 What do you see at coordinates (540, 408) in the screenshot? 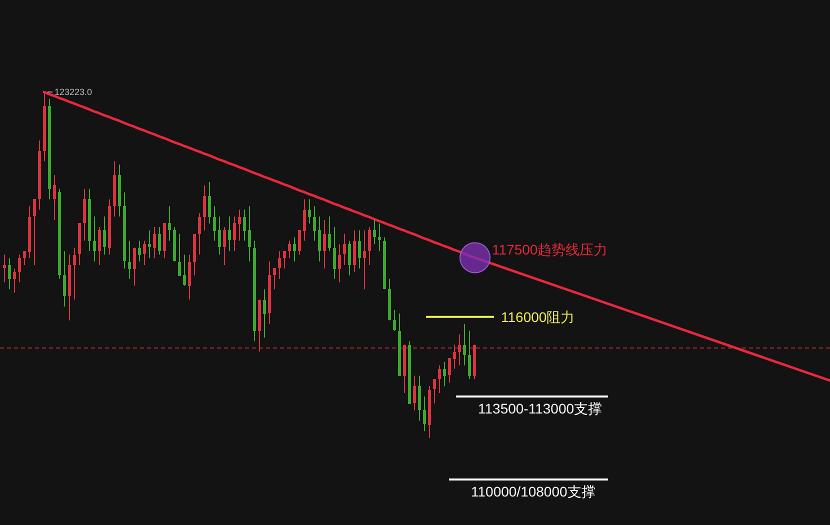
I see `ref-line-label: 113500-113000支撑` at bounding box center [540, 408].